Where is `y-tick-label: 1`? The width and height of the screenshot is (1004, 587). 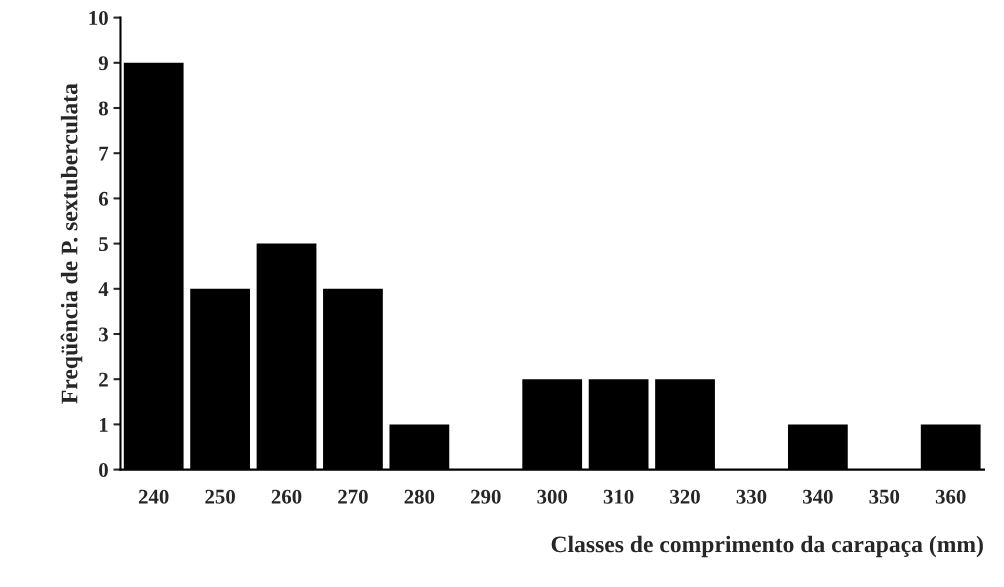 y-tick-label: 1 is located at coordinates (103, 424).